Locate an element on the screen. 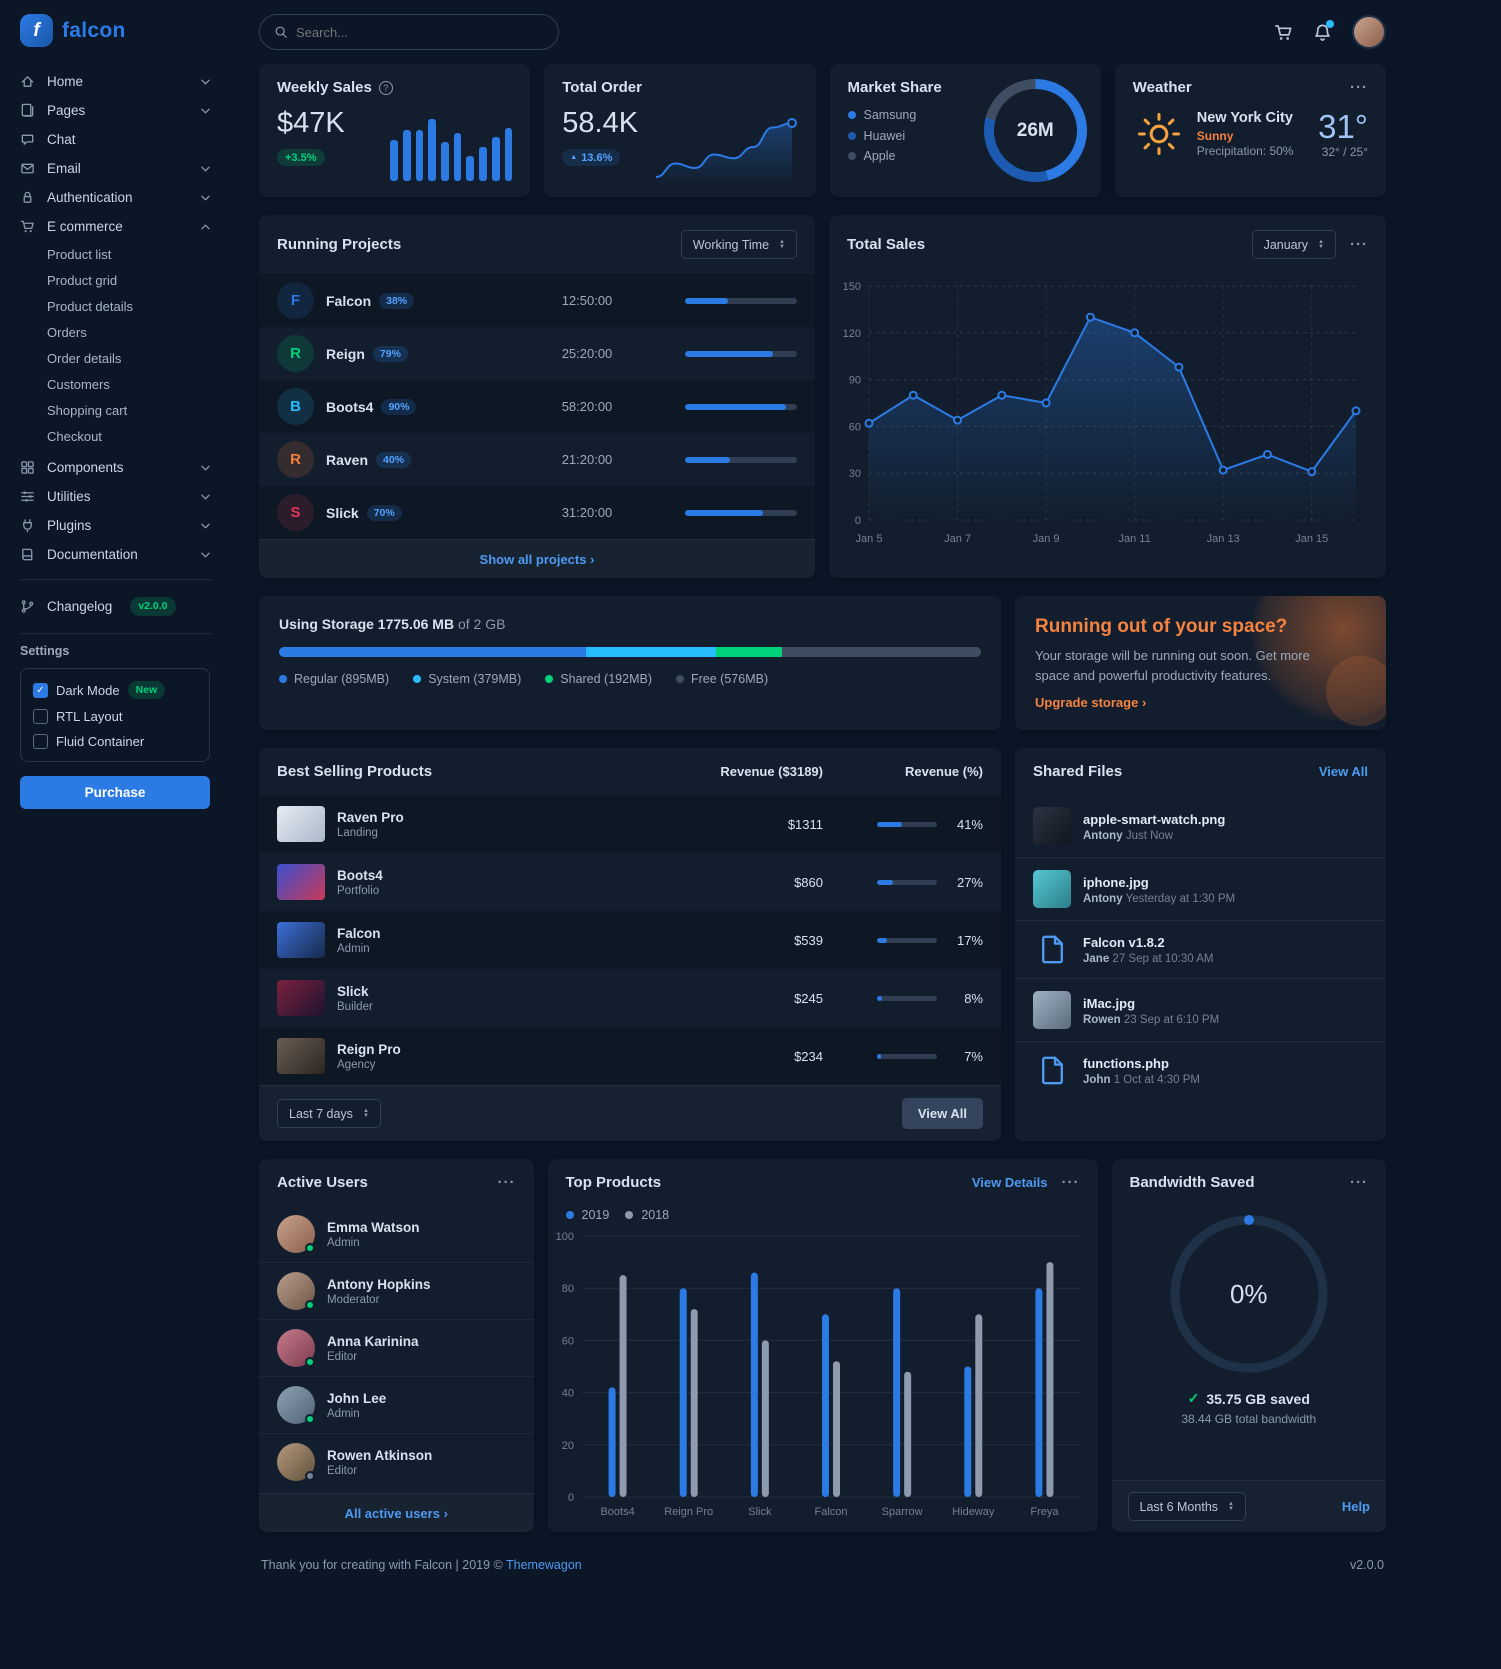  file-row-falcon-zip: Falcon v1.8.2 Jane 27 Sep at 10:30 AM is located at coordinates (1200, 949).